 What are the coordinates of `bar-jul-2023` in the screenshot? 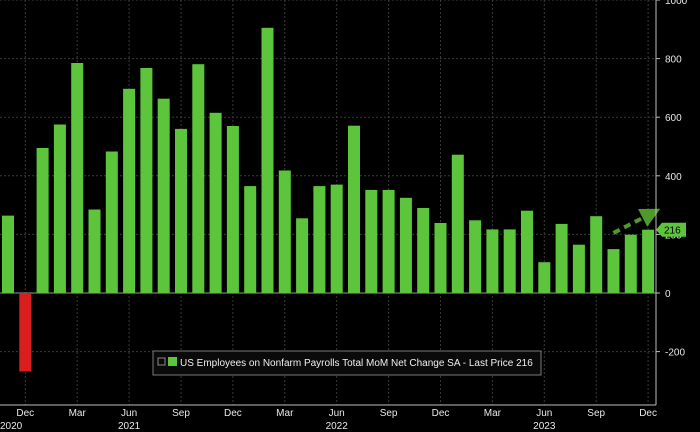 It's located at (561, 258).